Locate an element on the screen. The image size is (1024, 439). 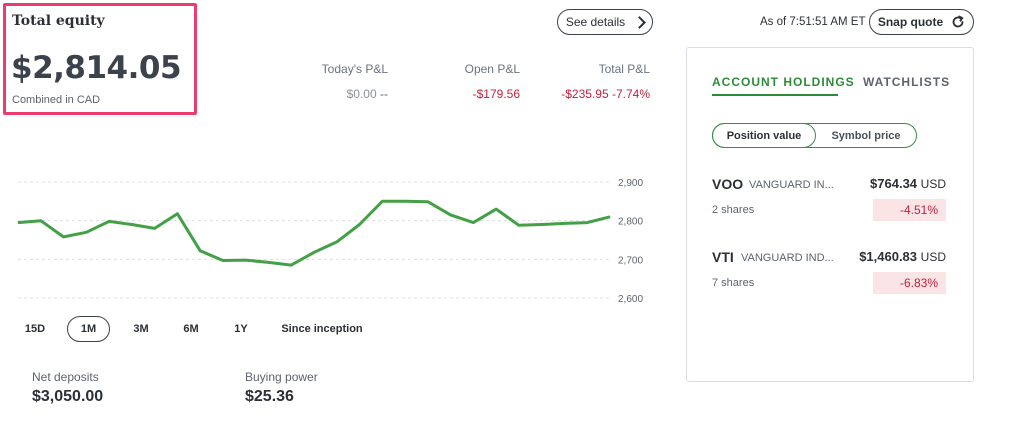
todays-pnl-suffix: -- is located at coordinates (384, 94).